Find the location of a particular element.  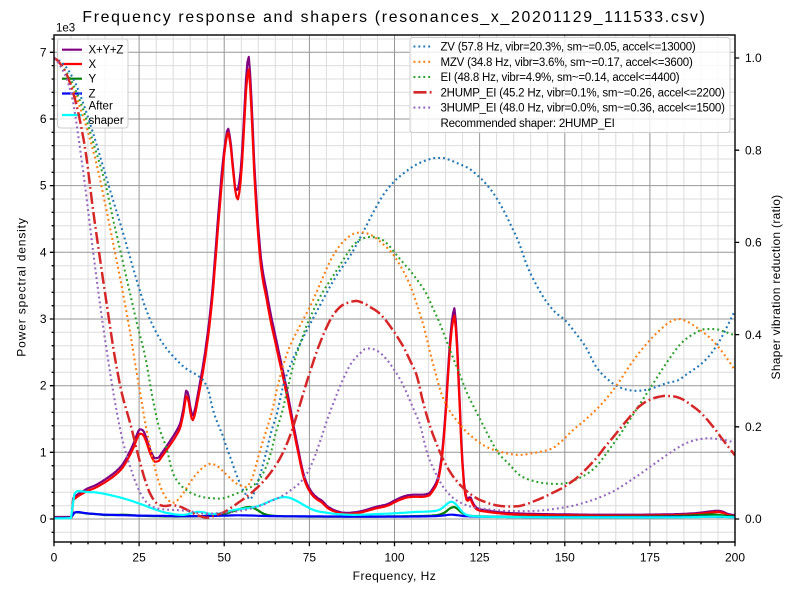

svg-text: 50 is located at coordinates (225, 558).